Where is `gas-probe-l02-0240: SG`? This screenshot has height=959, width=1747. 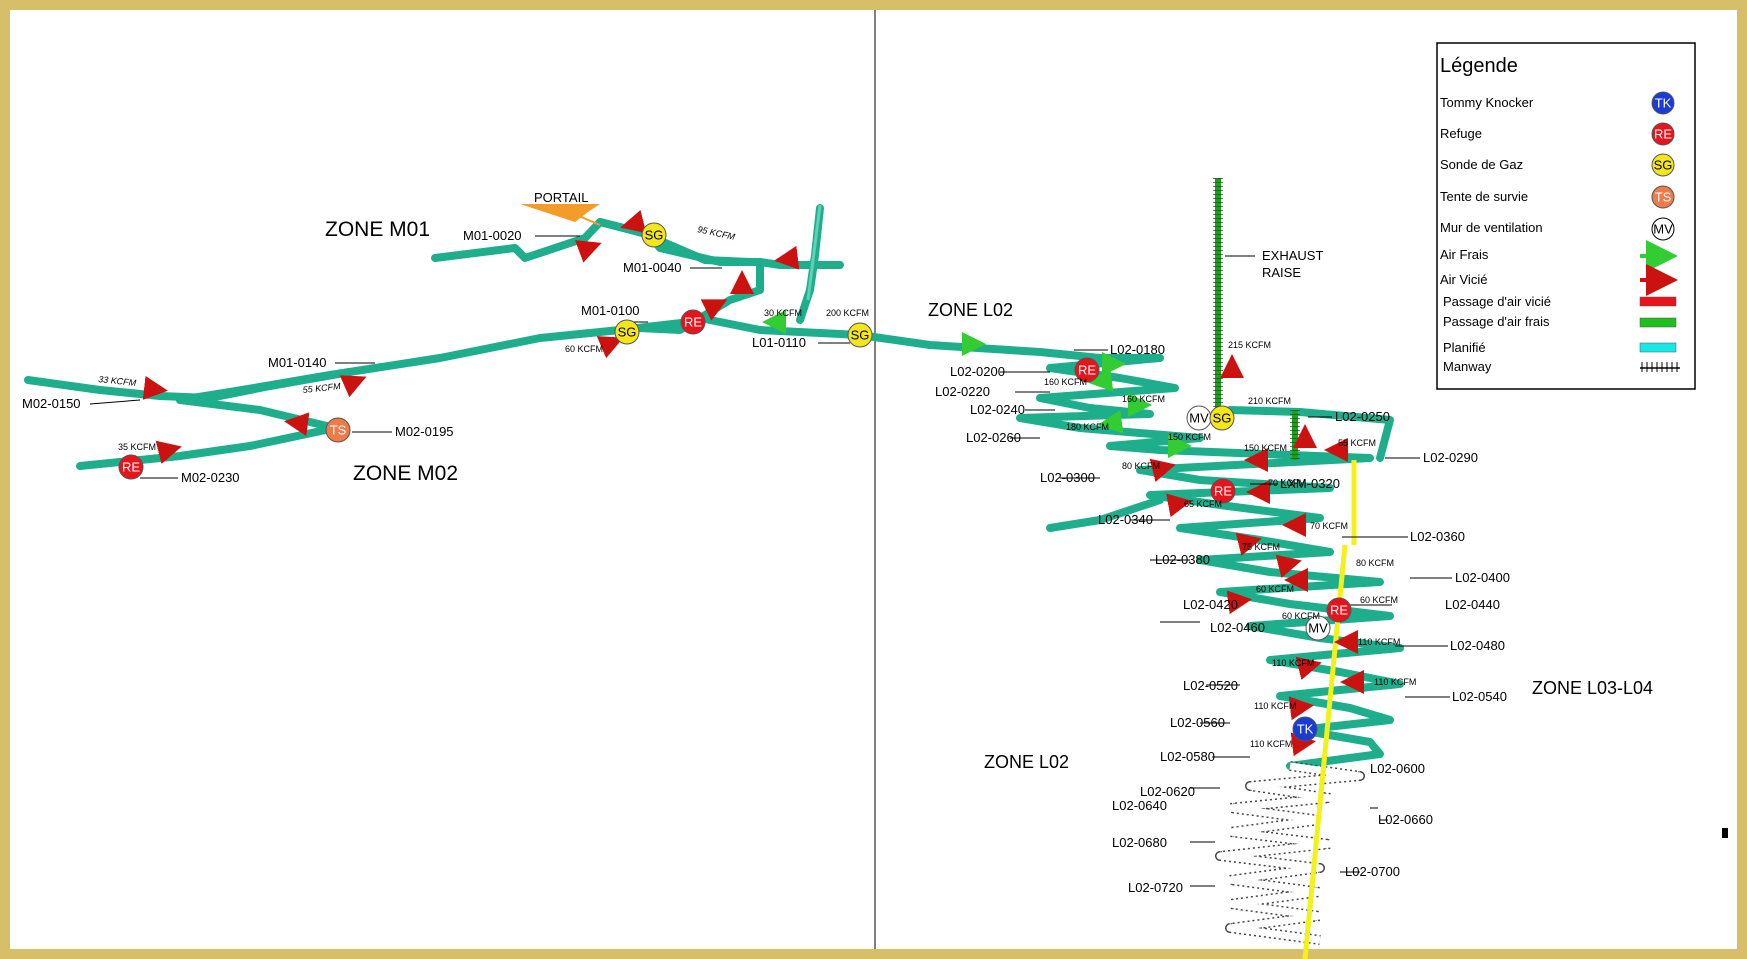
gas-probe-l02-0240: SG is located at coordinates (1222, 418).